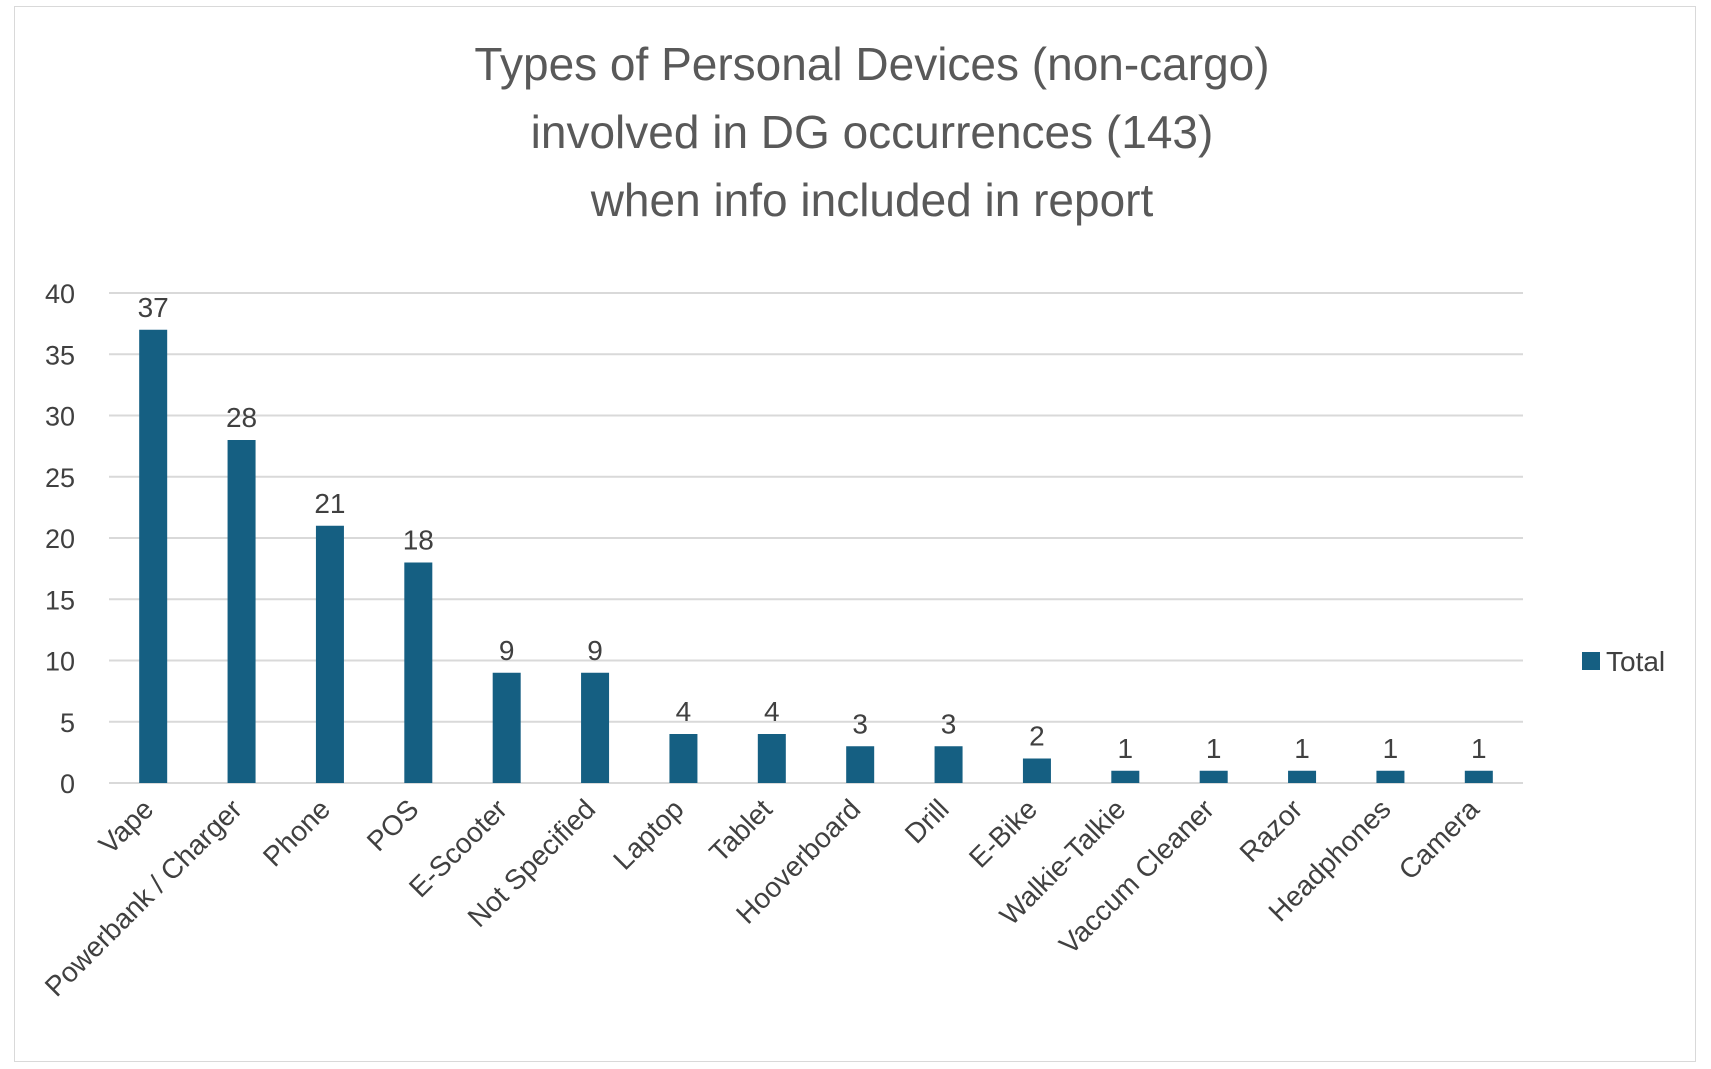 The height and width of the screenshot is (1069, 1711). I want to click on y-tick-label: 35, so click(60, 355).